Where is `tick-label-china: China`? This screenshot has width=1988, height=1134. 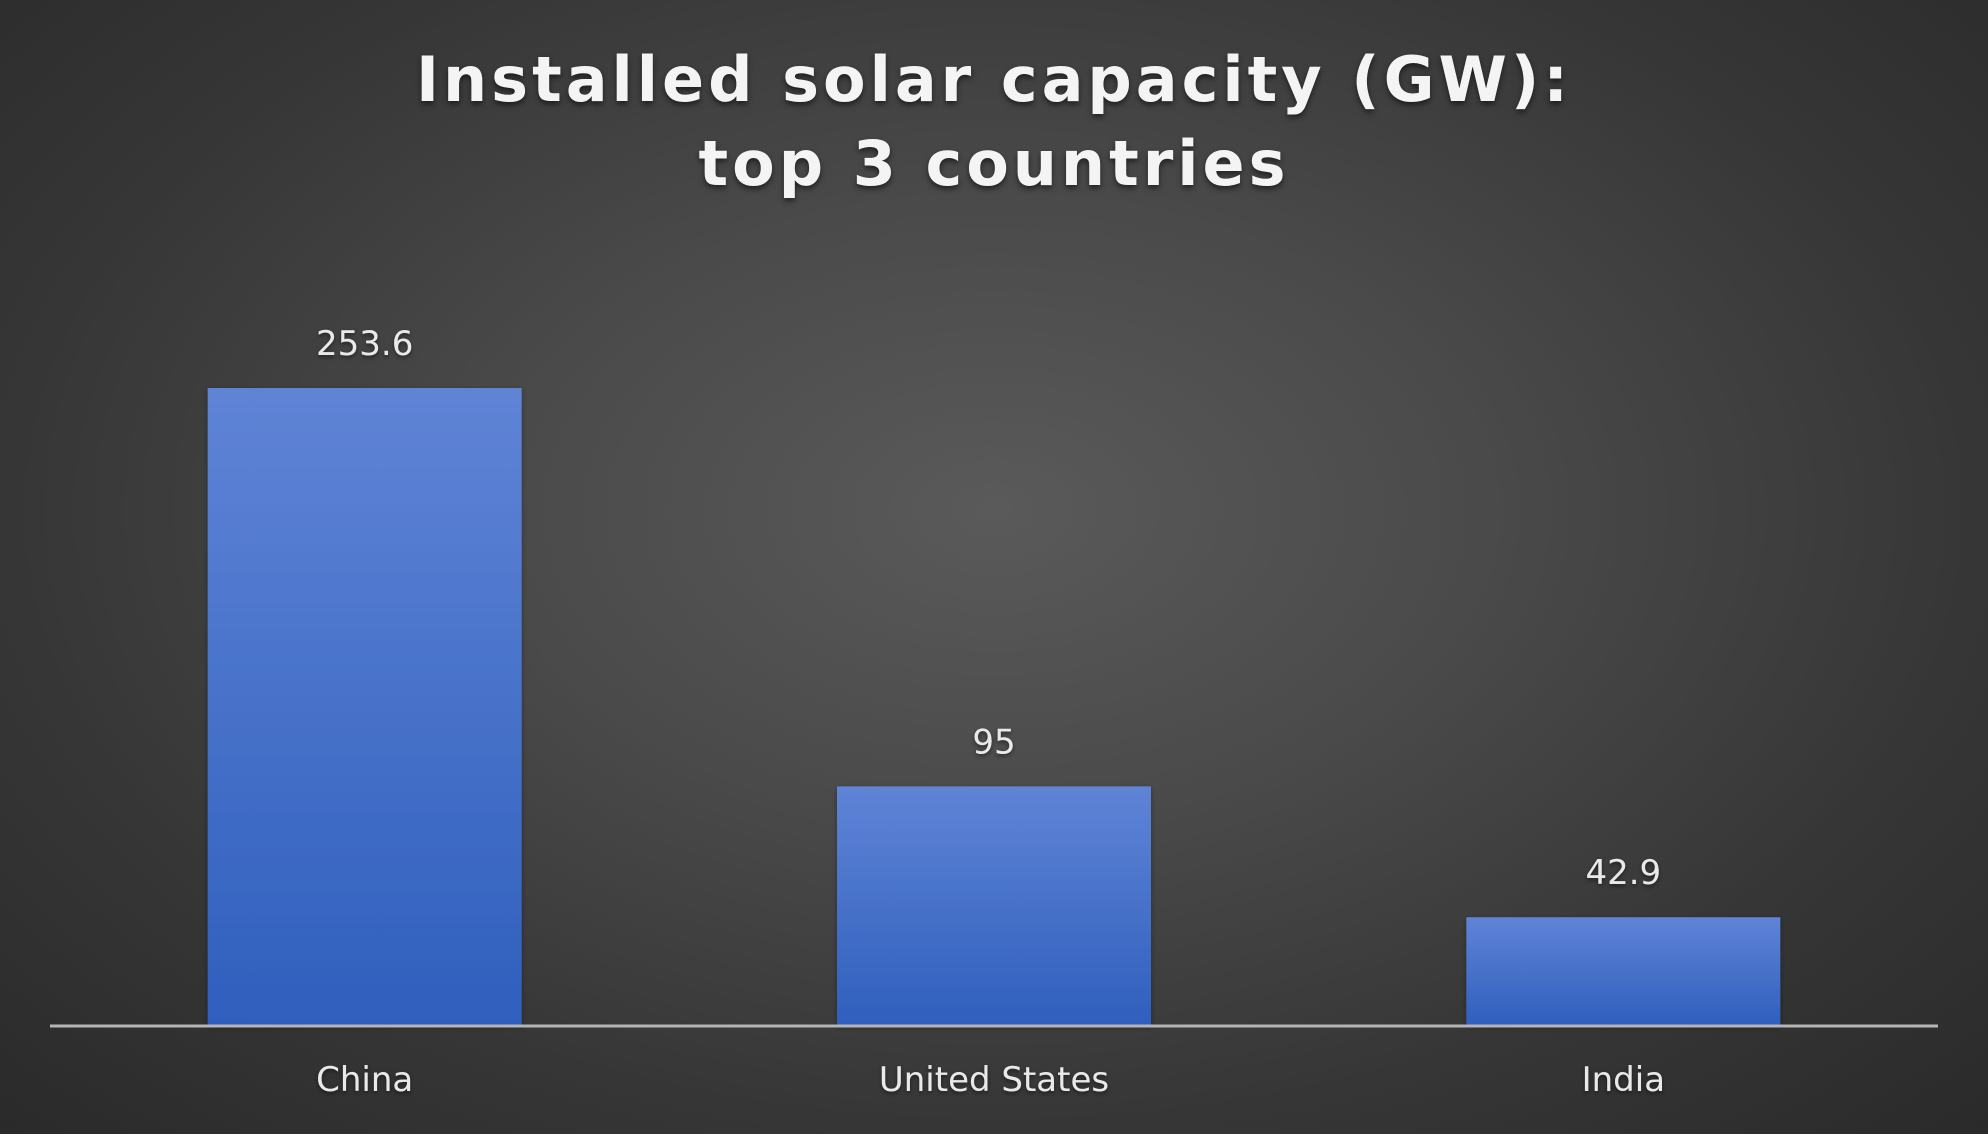
tick-label-china: China is located at coordinates (364, 1080).